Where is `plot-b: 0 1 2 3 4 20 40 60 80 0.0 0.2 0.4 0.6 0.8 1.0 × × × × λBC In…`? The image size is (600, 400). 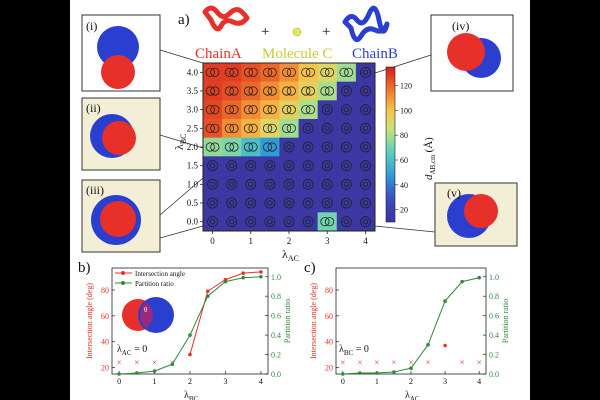 plot-b: 0 1 2 3 4 20 40 60 80 0.0 0.2 0.4 0.6 0.8 1.0 × × × × λBC In… is located at coordinates (188, 333).